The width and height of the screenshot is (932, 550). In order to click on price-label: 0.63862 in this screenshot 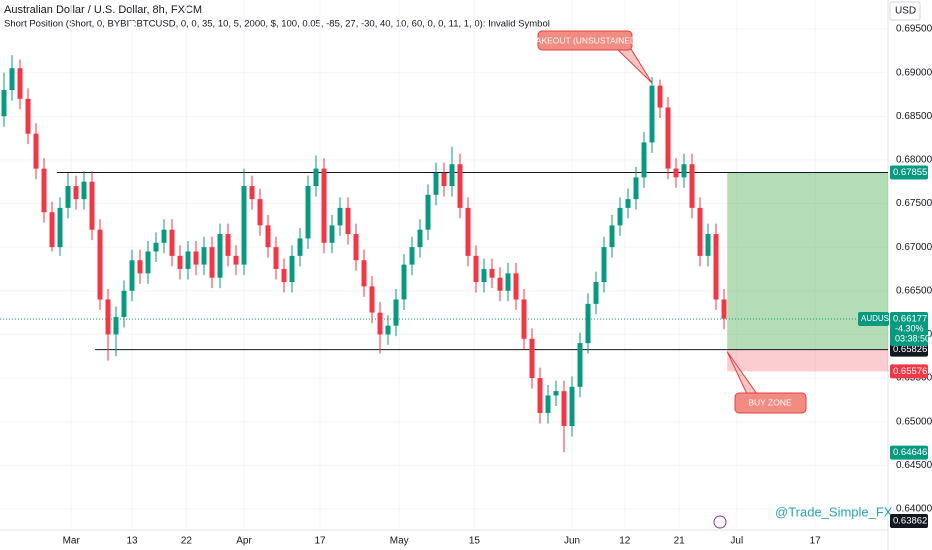, I will do `click(910, 521)`.